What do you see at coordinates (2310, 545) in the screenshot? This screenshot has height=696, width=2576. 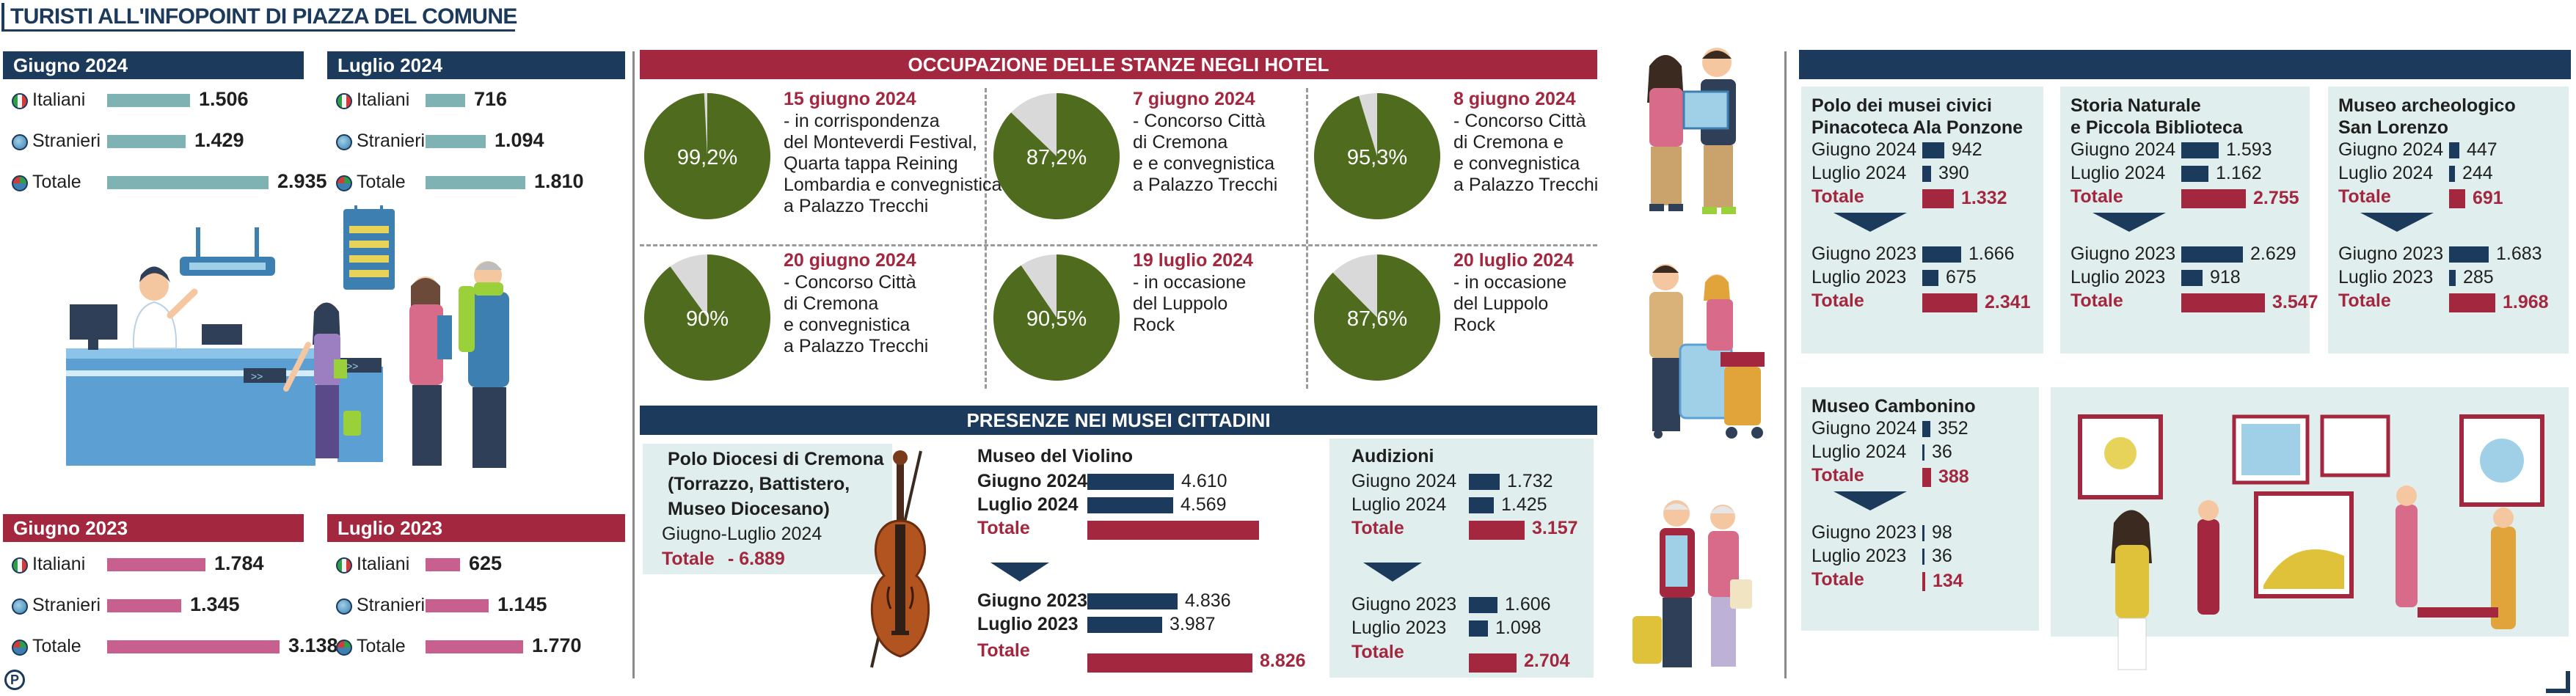 I see `art-gallery-illustration` at bounding box center [2310, 545].